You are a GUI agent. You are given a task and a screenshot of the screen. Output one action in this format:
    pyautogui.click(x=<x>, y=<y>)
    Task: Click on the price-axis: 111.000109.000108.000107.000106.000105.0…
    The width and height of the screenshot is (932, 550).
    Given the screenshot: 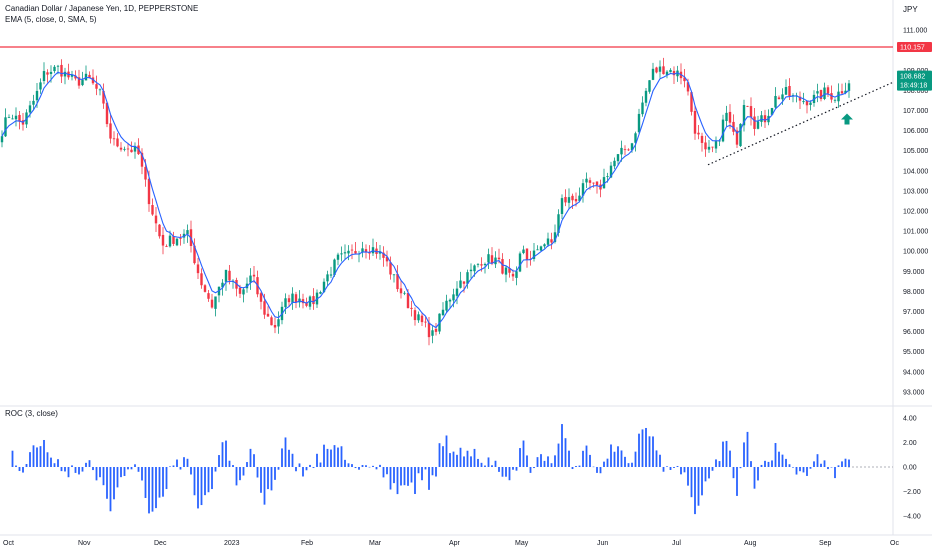 What is the action you would take?
    pyautogui.click(x=915, y=212)
    